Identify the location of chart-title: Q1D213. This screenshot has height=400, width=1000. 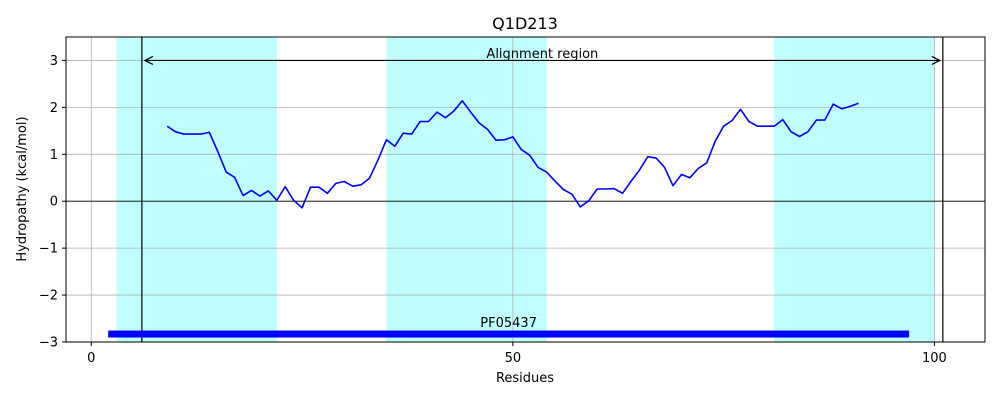
(525, 23).